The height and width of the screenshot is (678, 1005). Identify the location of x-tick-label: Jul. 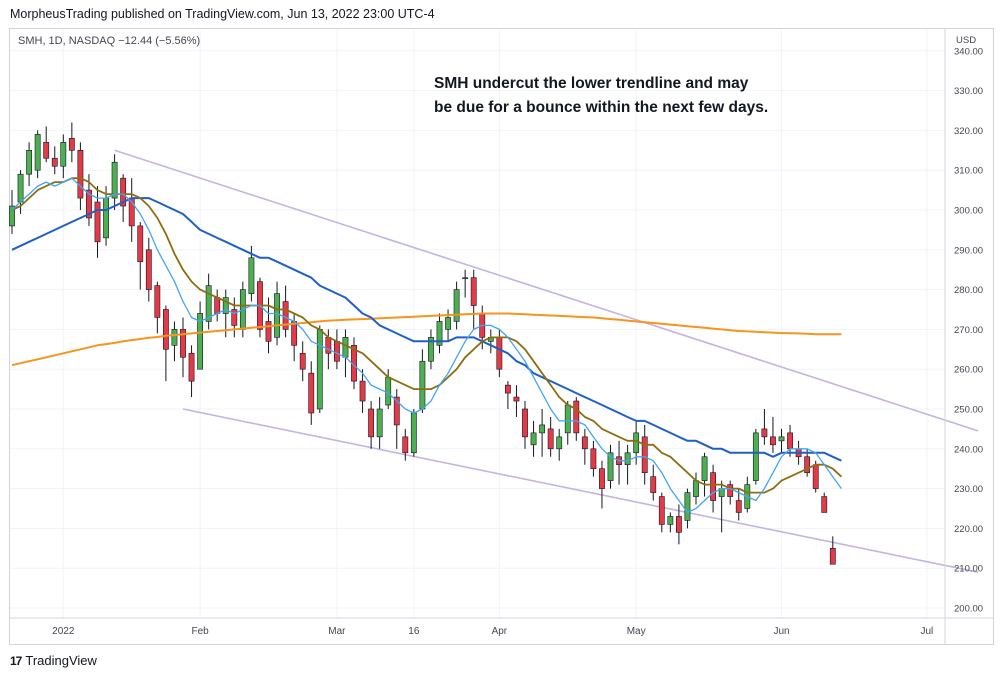
(926, 631).